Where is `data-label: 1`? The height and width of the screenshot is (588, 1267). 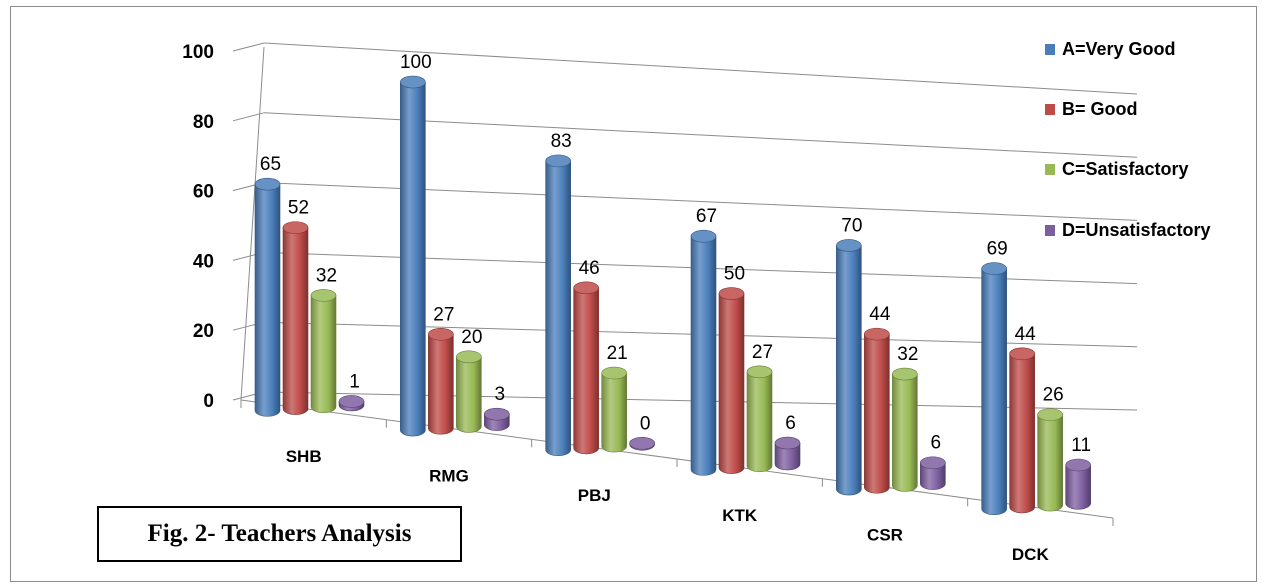 data-label: 1 is located at coordinates (354, 381).